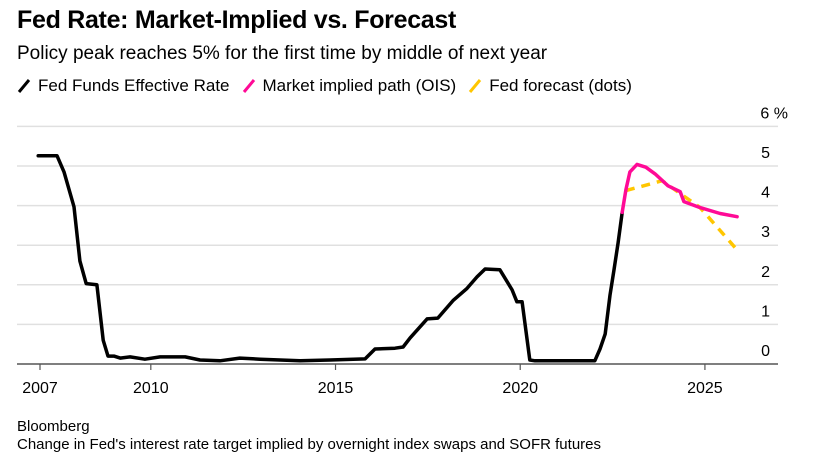 The width and height of the screenshot is (814, 469). I want to click on y-tick-label: 1, so click(765, 311).